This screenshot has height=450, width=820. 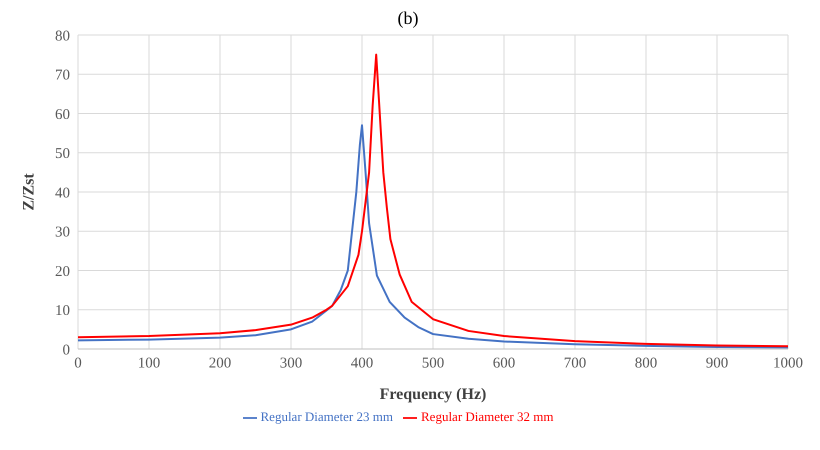 What do you see at coordinates (487, 416) in the screenshot?
I see `legend-label: Regular Diameter 32 mm` at bounding box center [487, 416].